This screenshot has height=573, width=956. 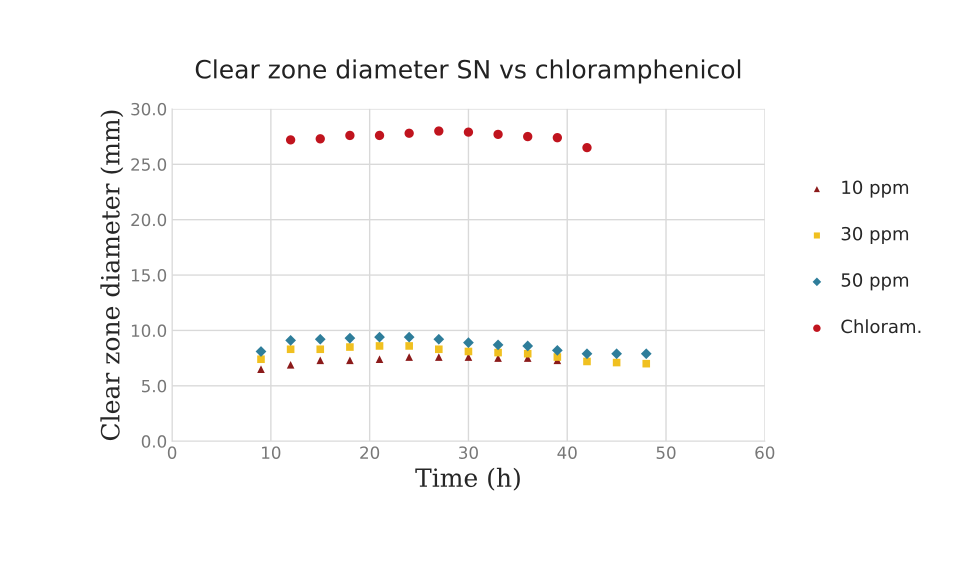 I want to click on x-tick-label: 60, so click(x=764, y=452).